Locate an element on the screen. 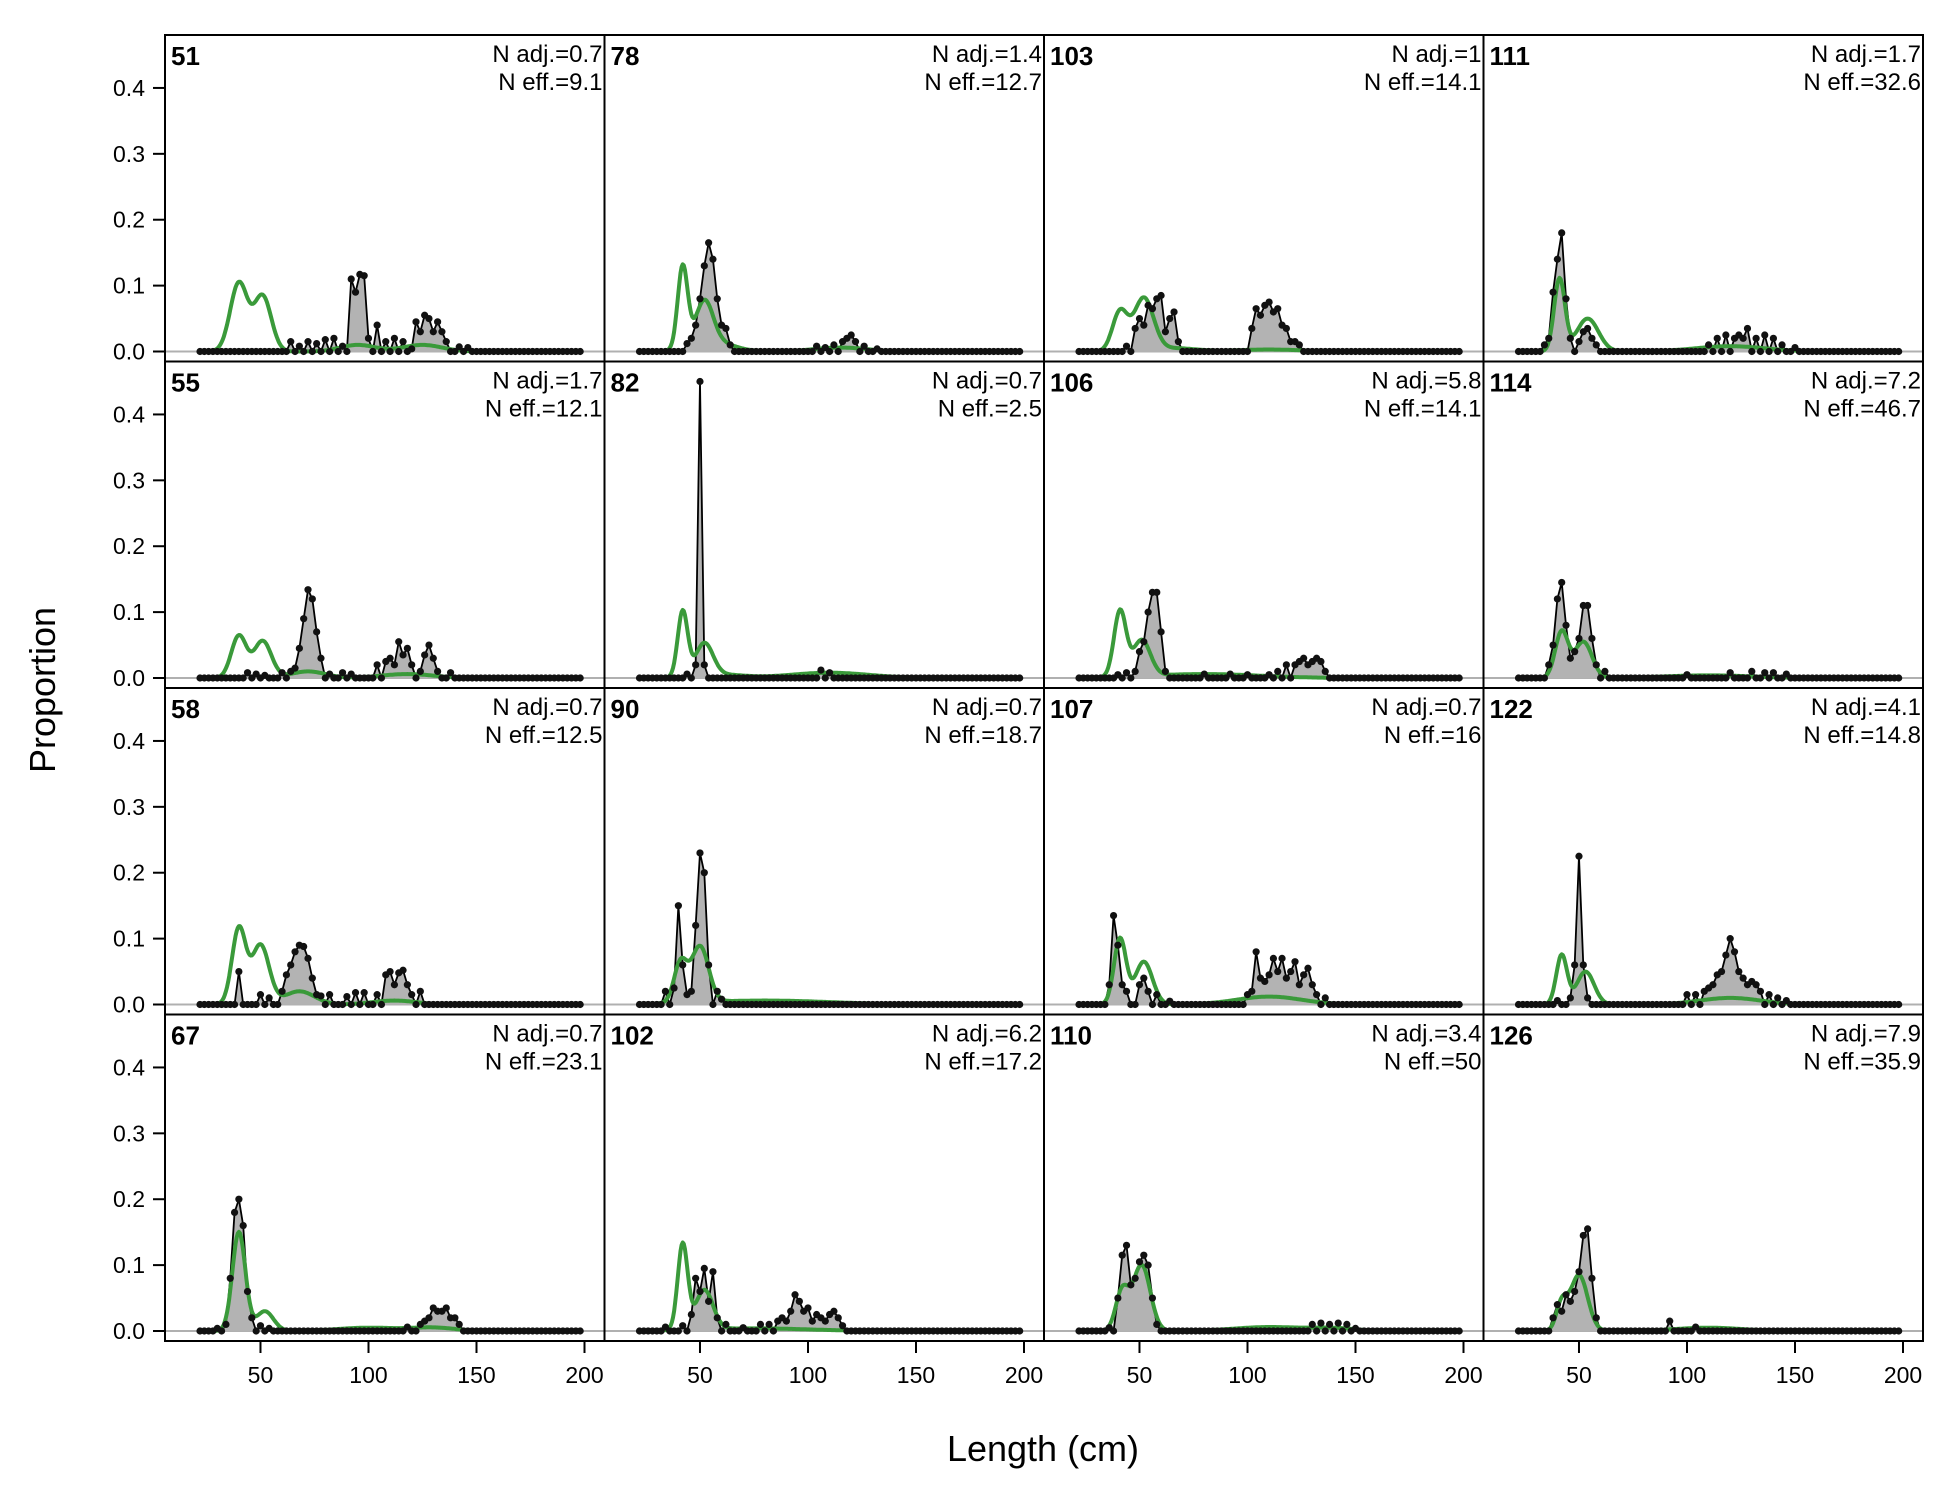 Image resolution: width=1950 pixels, height=1500 pixels. observed-line is located at coordinates (1269, 636).